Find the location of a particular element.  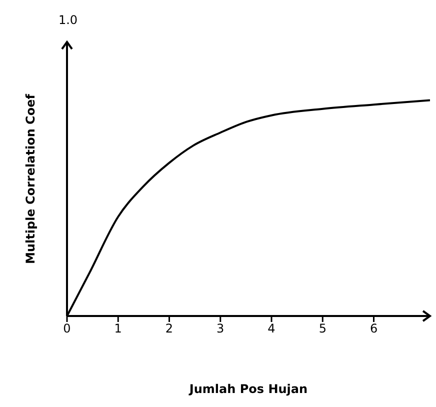

x-tick-label: 0 is located at coordinates (67, 329).